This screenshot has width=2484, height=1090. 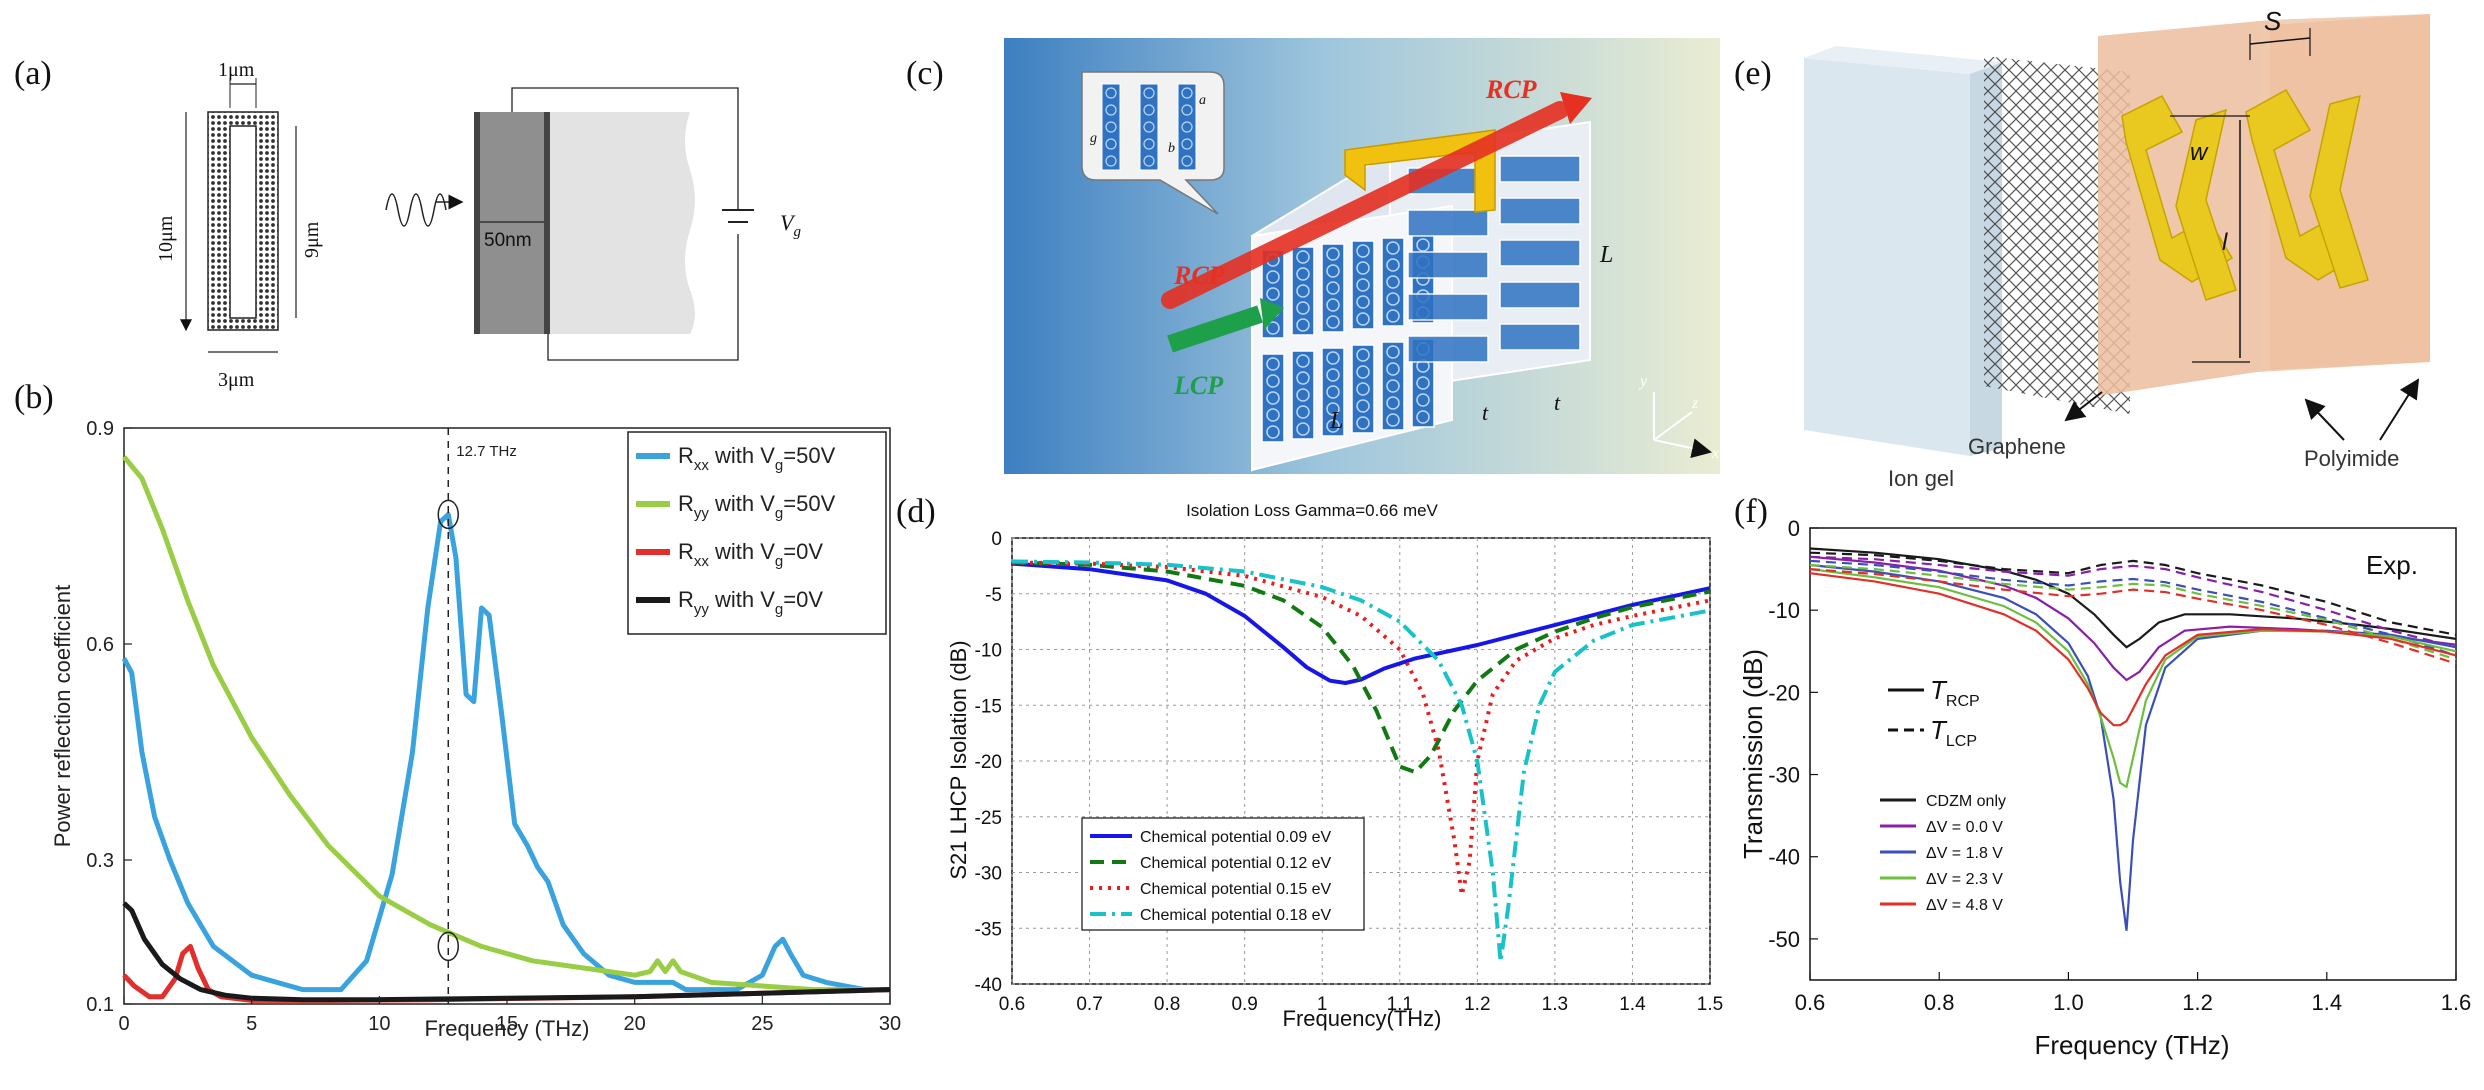 What do you see at coordinates (1236, 863) in the screenshot?
I see `chart-d-legend-label: Chemical potential 0.12 eV` at bounding box center [1236, 863].